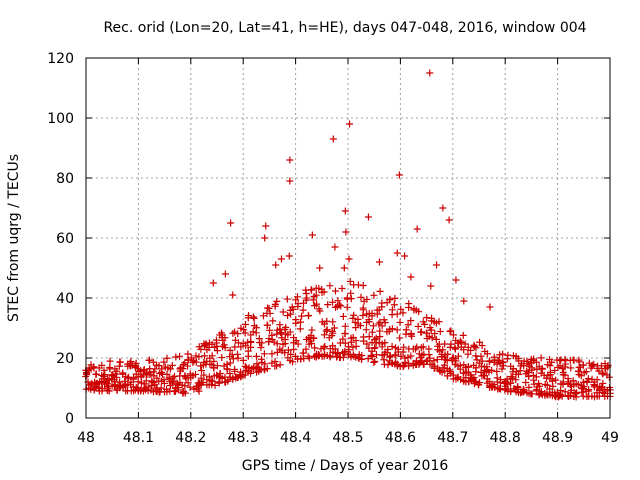  What do you see at coordinates (86, 438) in the screenshot?
I see `x-tick-label: 48` at bounding box center [86, 438].